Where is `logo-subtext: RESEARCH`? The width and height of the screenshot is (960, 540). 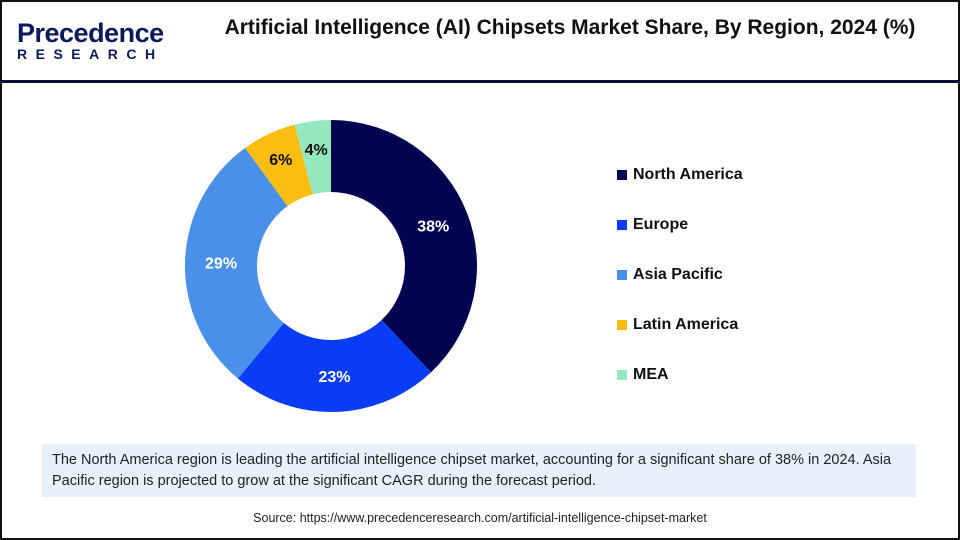 logo-subtext: RESEARCH is located at coordinates (90, 54).